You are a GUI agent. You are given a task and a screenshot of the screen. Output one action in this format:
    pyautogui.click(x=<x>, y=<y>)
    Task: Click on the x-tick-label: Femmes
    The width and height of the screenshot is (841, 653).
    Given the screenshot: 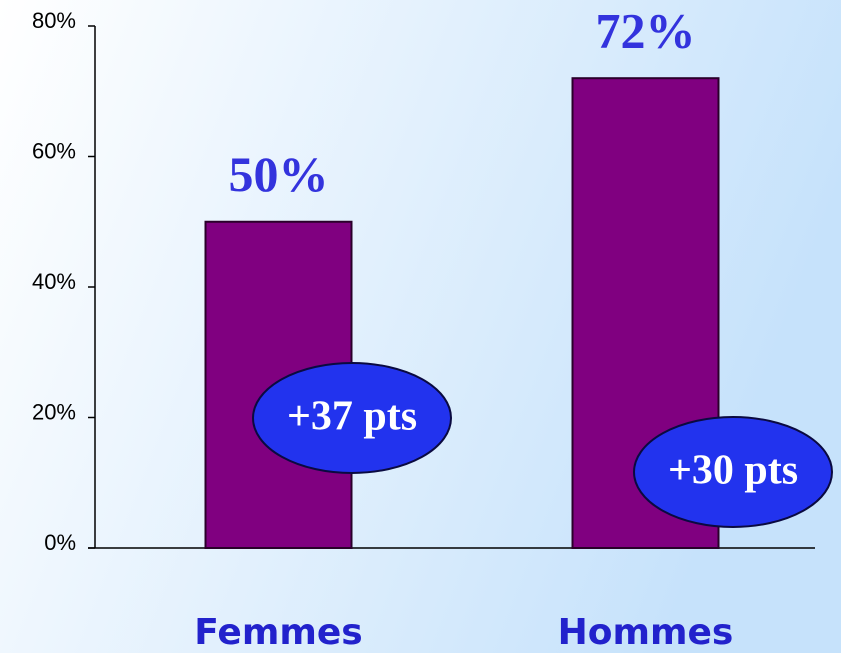 What is the action you would take?
    pyautogui.click(x=278, y=632)
    